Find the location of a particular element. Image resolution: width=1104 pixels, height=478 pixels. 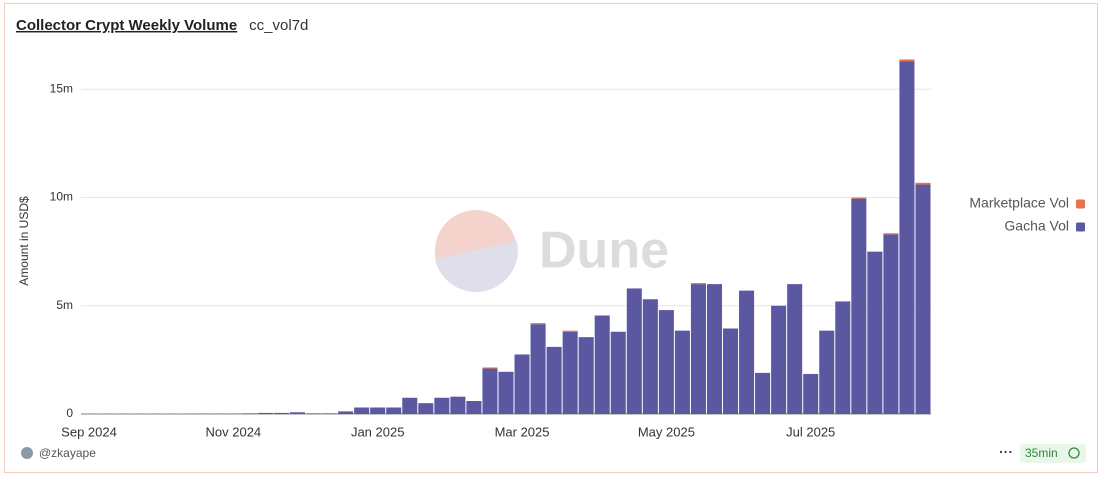

x-tick-label: Mar 2025 is located at coordinates (522, 431).